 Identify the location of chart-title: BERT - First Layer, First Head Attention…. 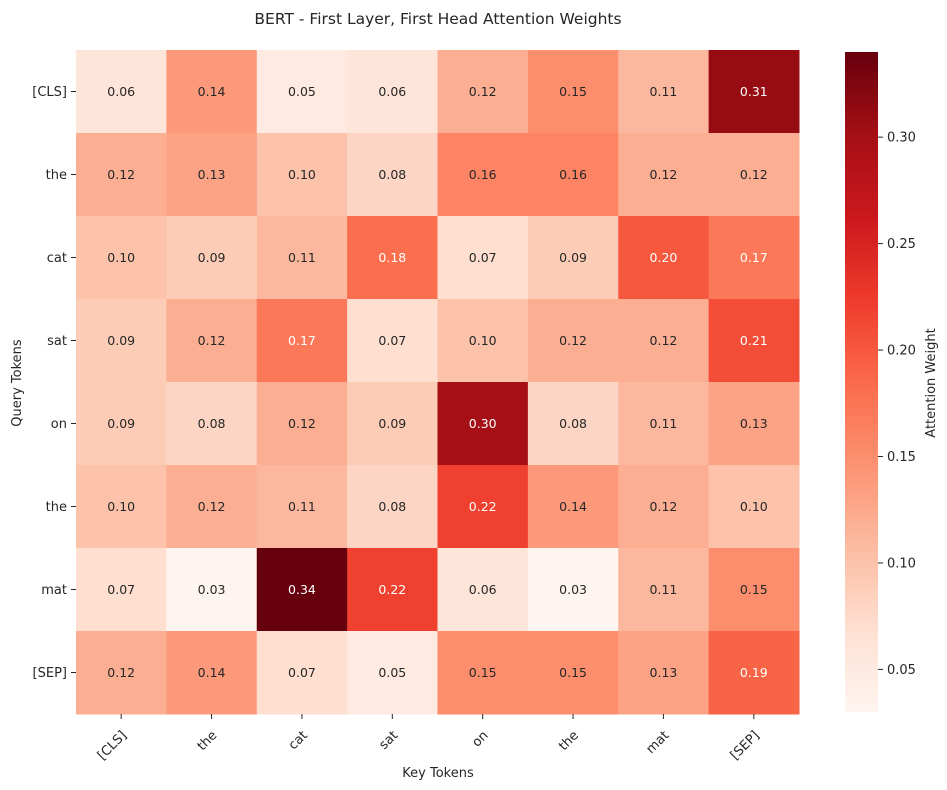
(437, 19).